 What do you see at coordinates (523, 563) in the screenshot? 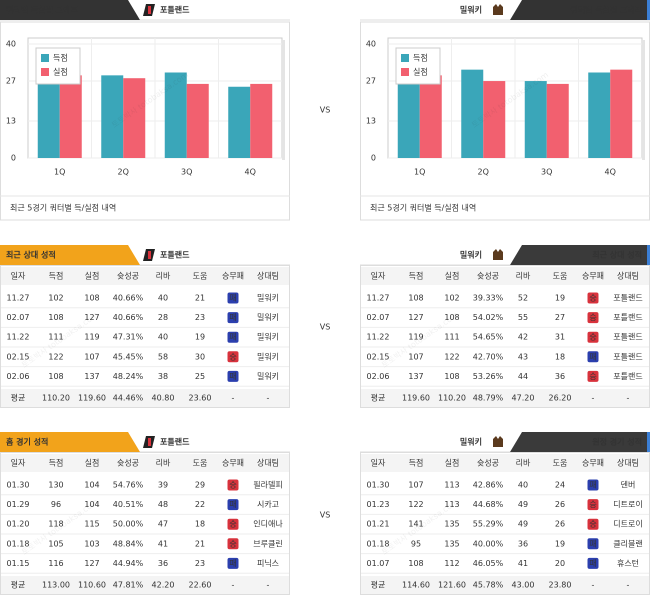
I see `table-cell: 41` at bounding box center [523, 563].